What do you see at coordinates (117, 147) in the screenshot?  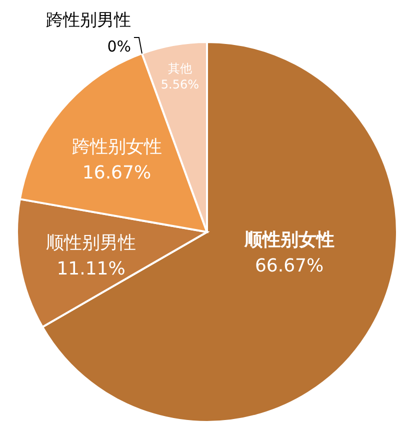 I see `slice-label: 跨性别女性` at bounding box center [117, 147].